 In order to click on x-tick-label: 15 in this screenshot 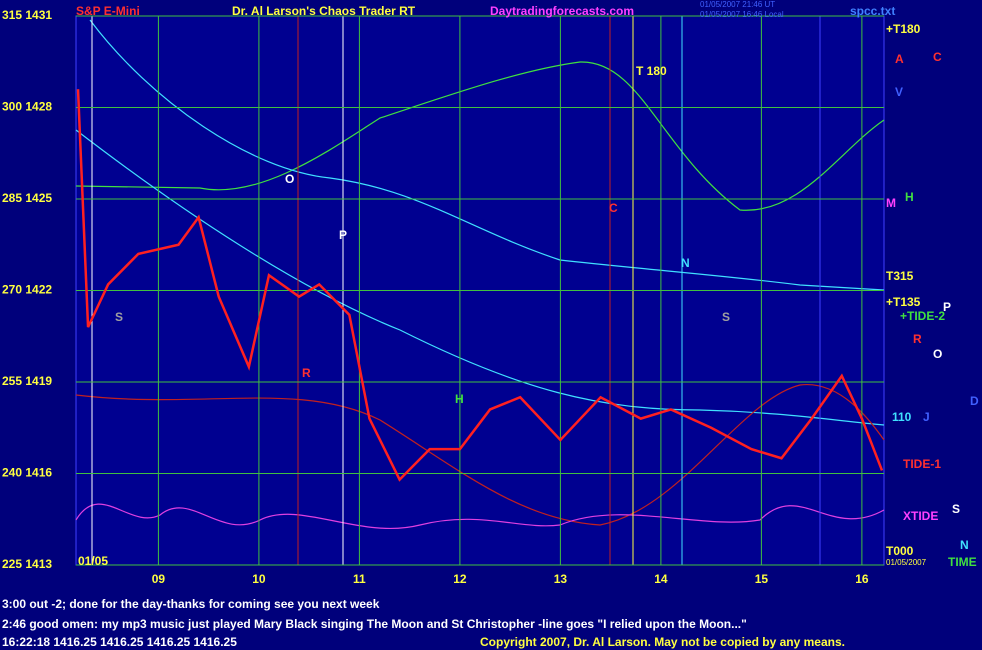, I will do `click(762, 579)`.